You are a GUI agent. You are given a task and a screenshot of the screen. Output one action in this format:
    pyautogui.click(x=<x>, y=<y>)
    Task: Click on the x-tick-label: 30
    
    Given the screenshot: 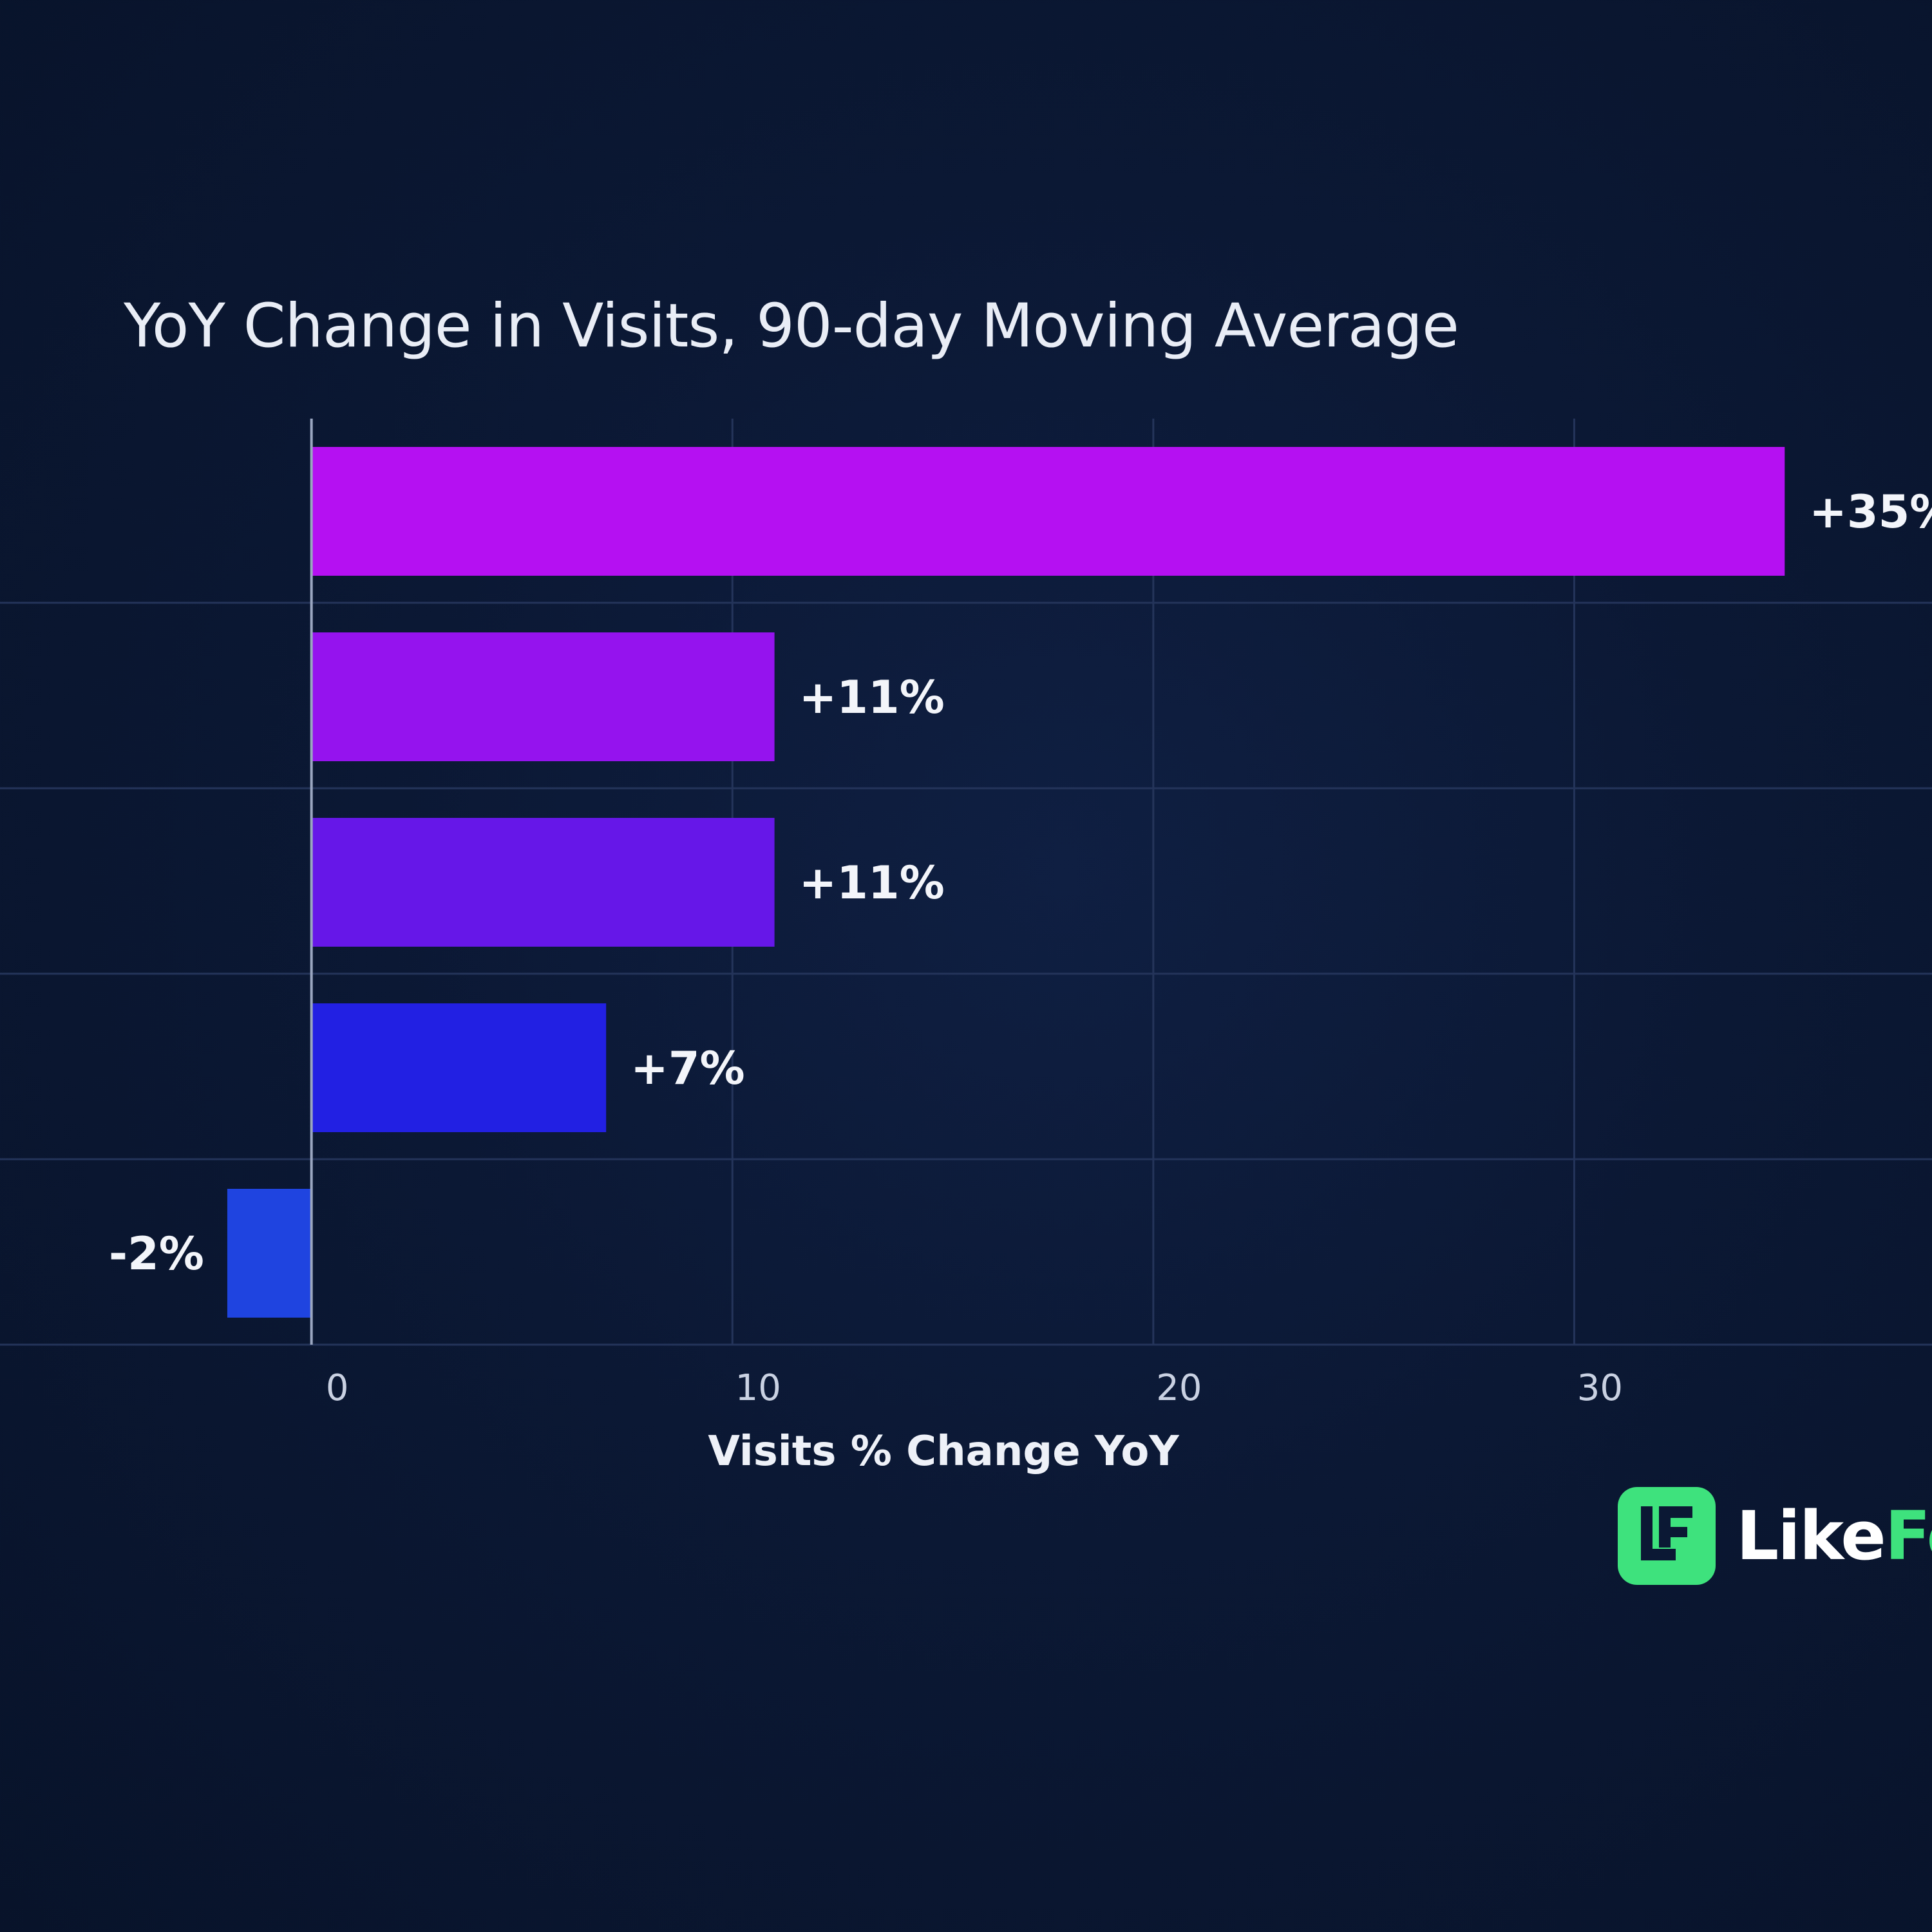 What is the action you would take?
    pyautogui.click(x=1600, y=1388)
    